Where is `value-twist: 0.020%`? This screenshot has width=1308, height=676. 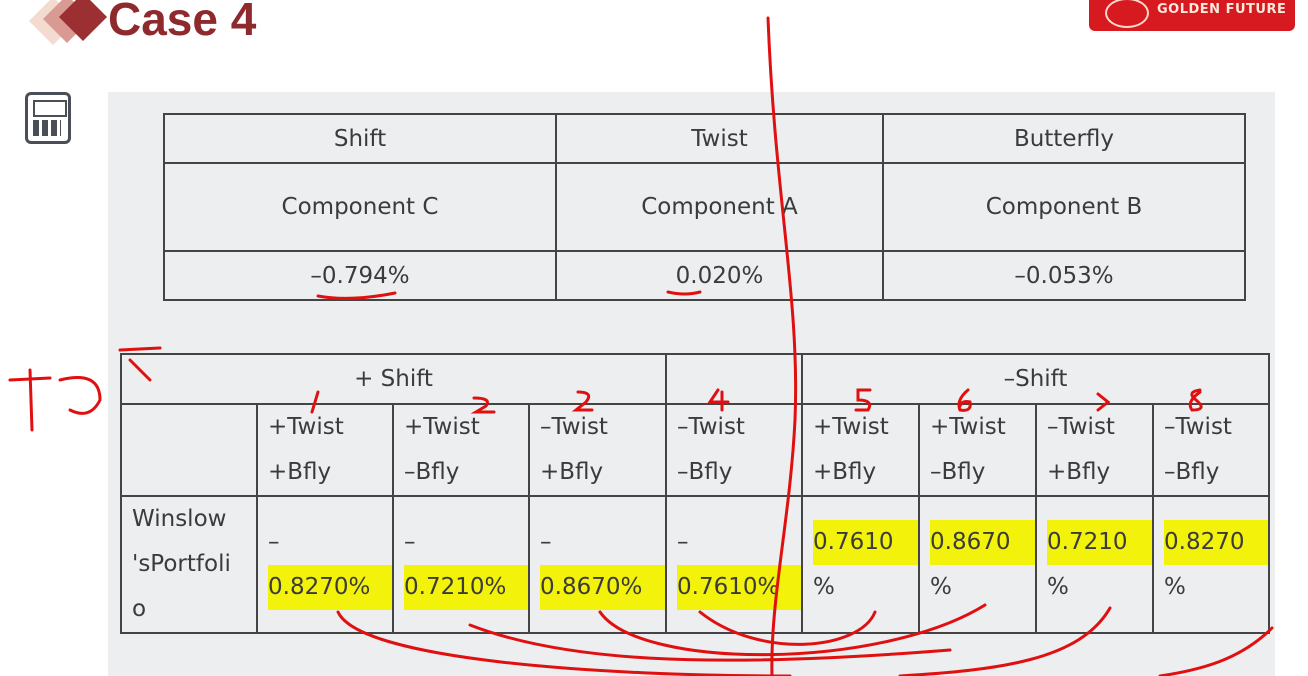 value-twist: 0.020% is located at coordinates (719, 275).